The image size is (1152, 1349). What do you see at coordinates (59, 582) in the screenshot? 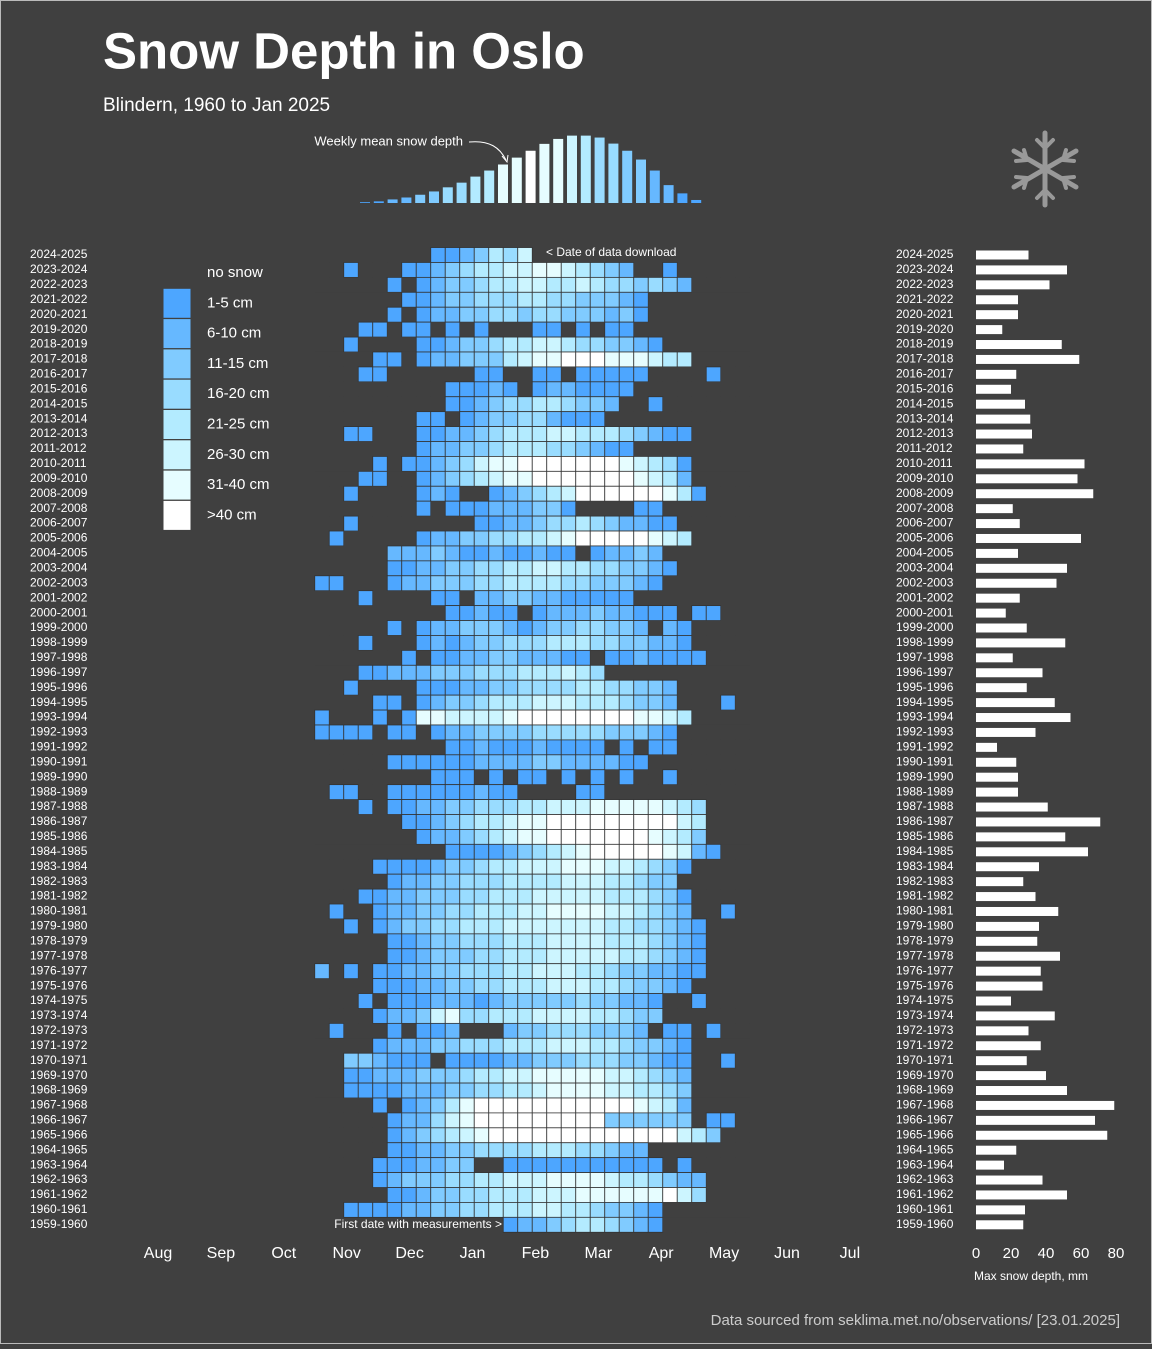
I see `season-label: 2002-2003` at bounding box center [59, 582].